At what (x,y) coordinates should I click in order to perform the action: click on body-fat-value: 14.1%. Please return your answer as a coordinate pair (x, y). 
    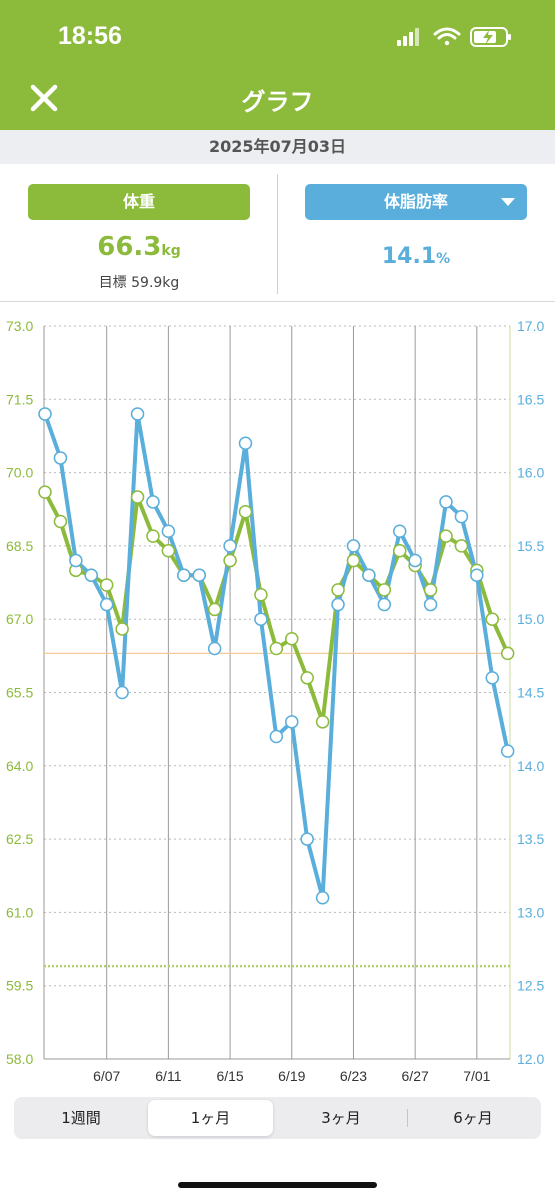
    Looking at the image, I should click on (416, 256).